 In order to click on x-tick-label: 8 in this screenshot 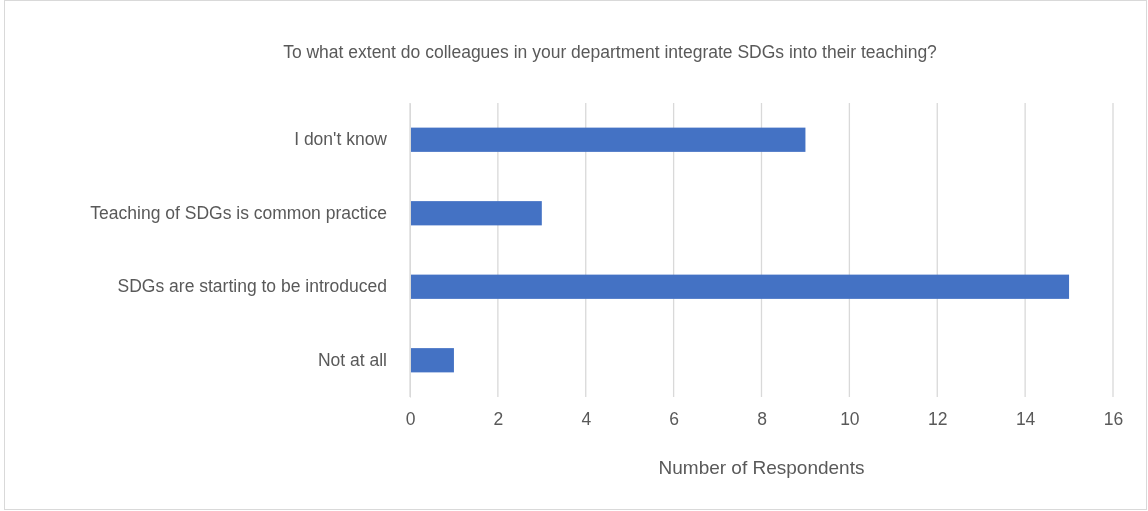, I will do `click(762, 419)`.